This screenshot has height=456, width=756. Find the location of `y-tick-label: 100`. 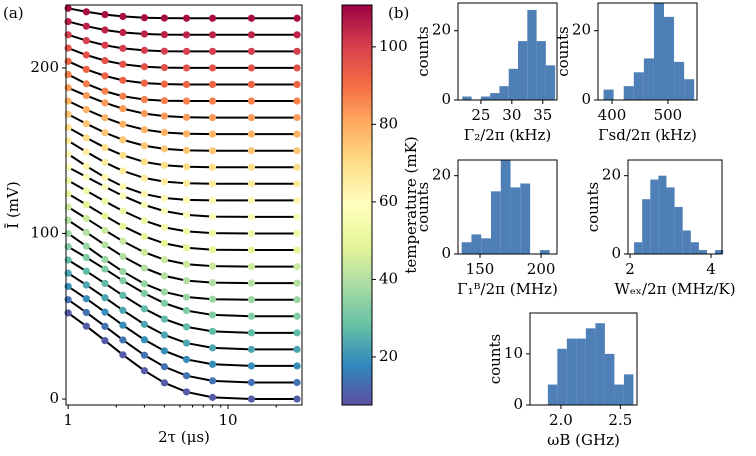

y-tick-label: 100 is located at coordinates (44, 232).